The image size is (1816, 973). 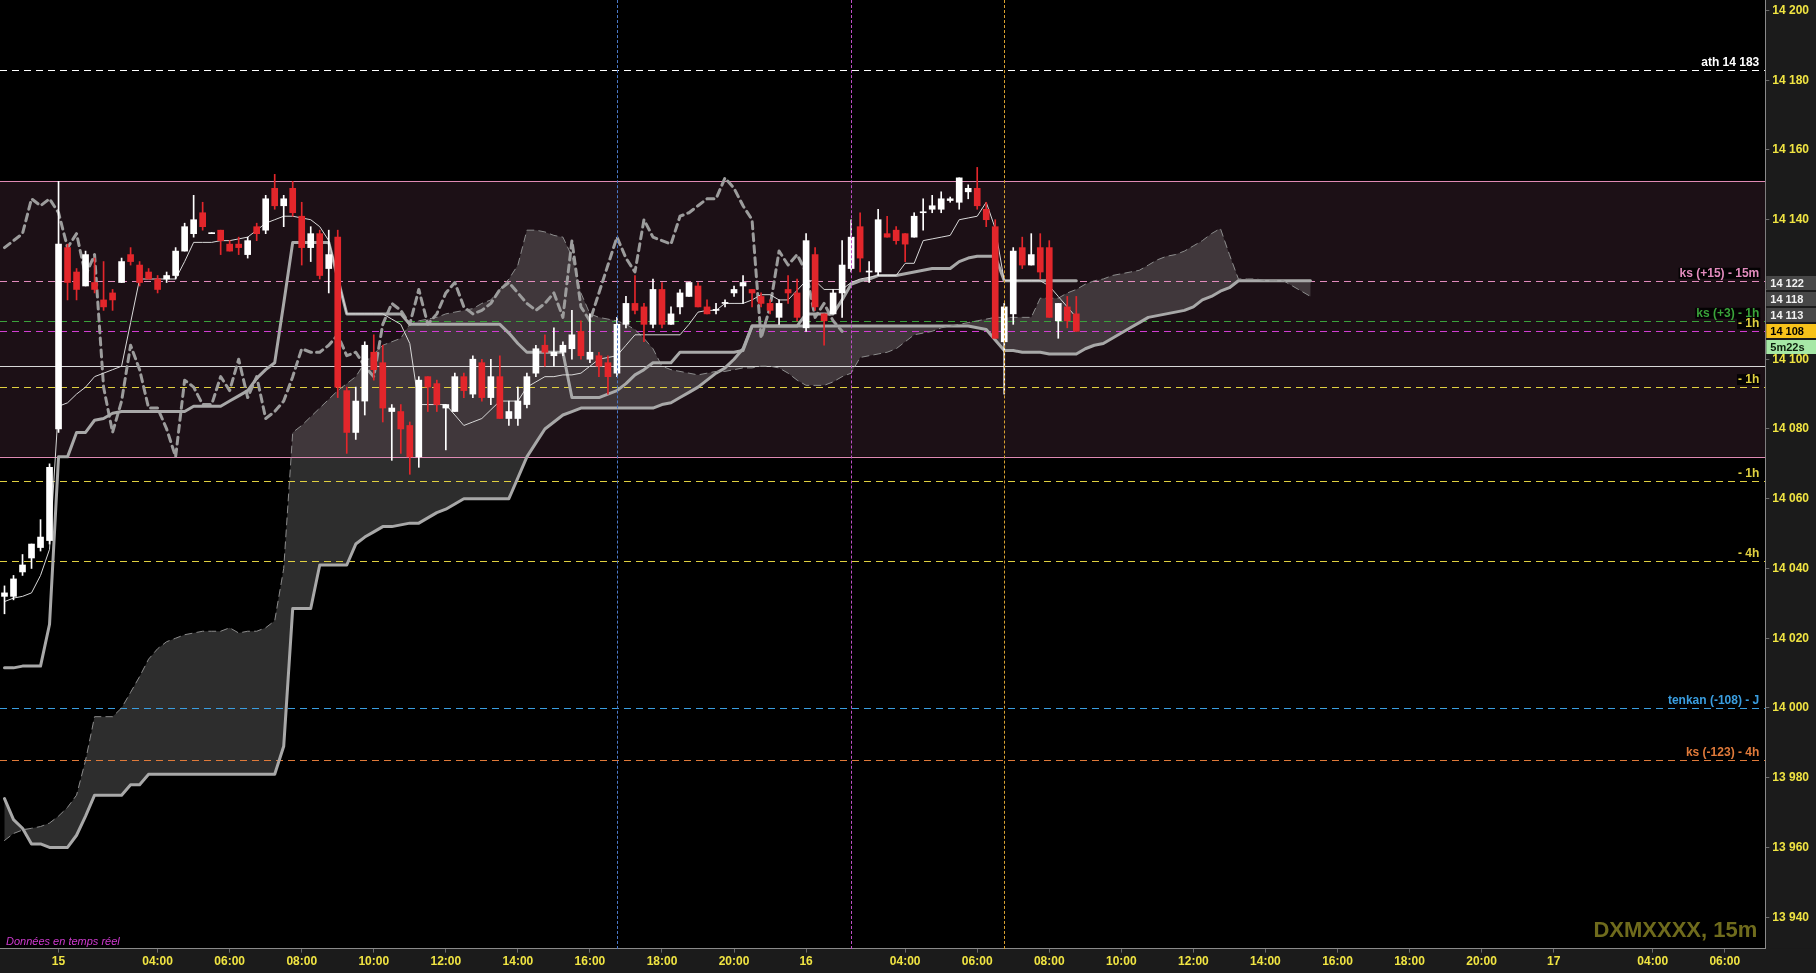 What do you see at coordinates (1791, 916) in the screenshot?
I see `y-tick-label: 13 940` at bounding box center [1791, 916].